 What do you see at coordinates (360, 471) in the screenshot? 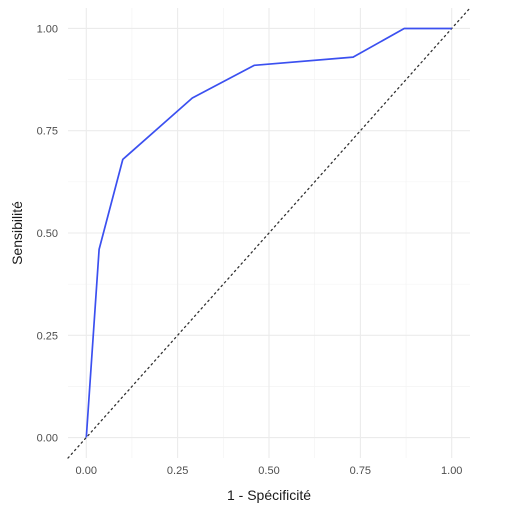
I see `x-tick-label: 0.75` at bounding box center [360, 471].